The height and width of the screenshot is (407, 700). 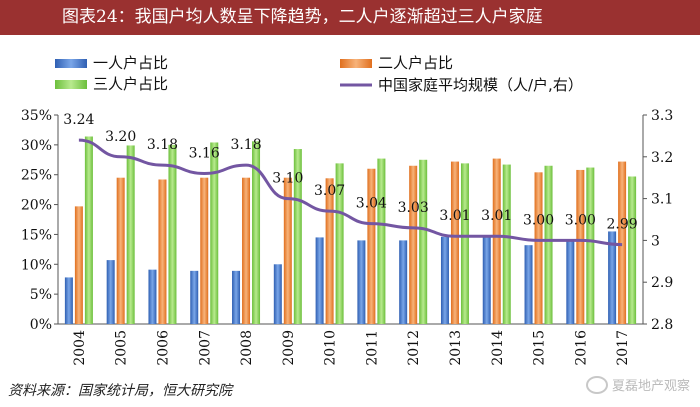 I want to click on left-tick-label: 15%, so click(x=36, y=235).